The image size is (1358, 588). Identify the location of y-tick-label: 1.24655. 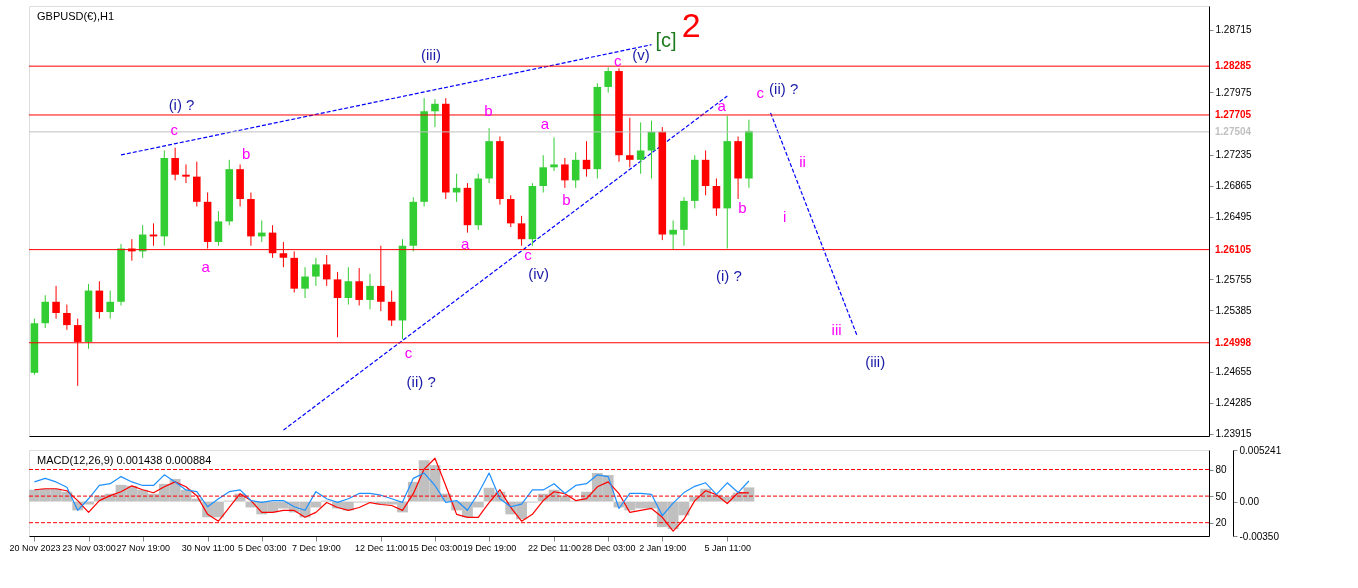
(1234, 372).